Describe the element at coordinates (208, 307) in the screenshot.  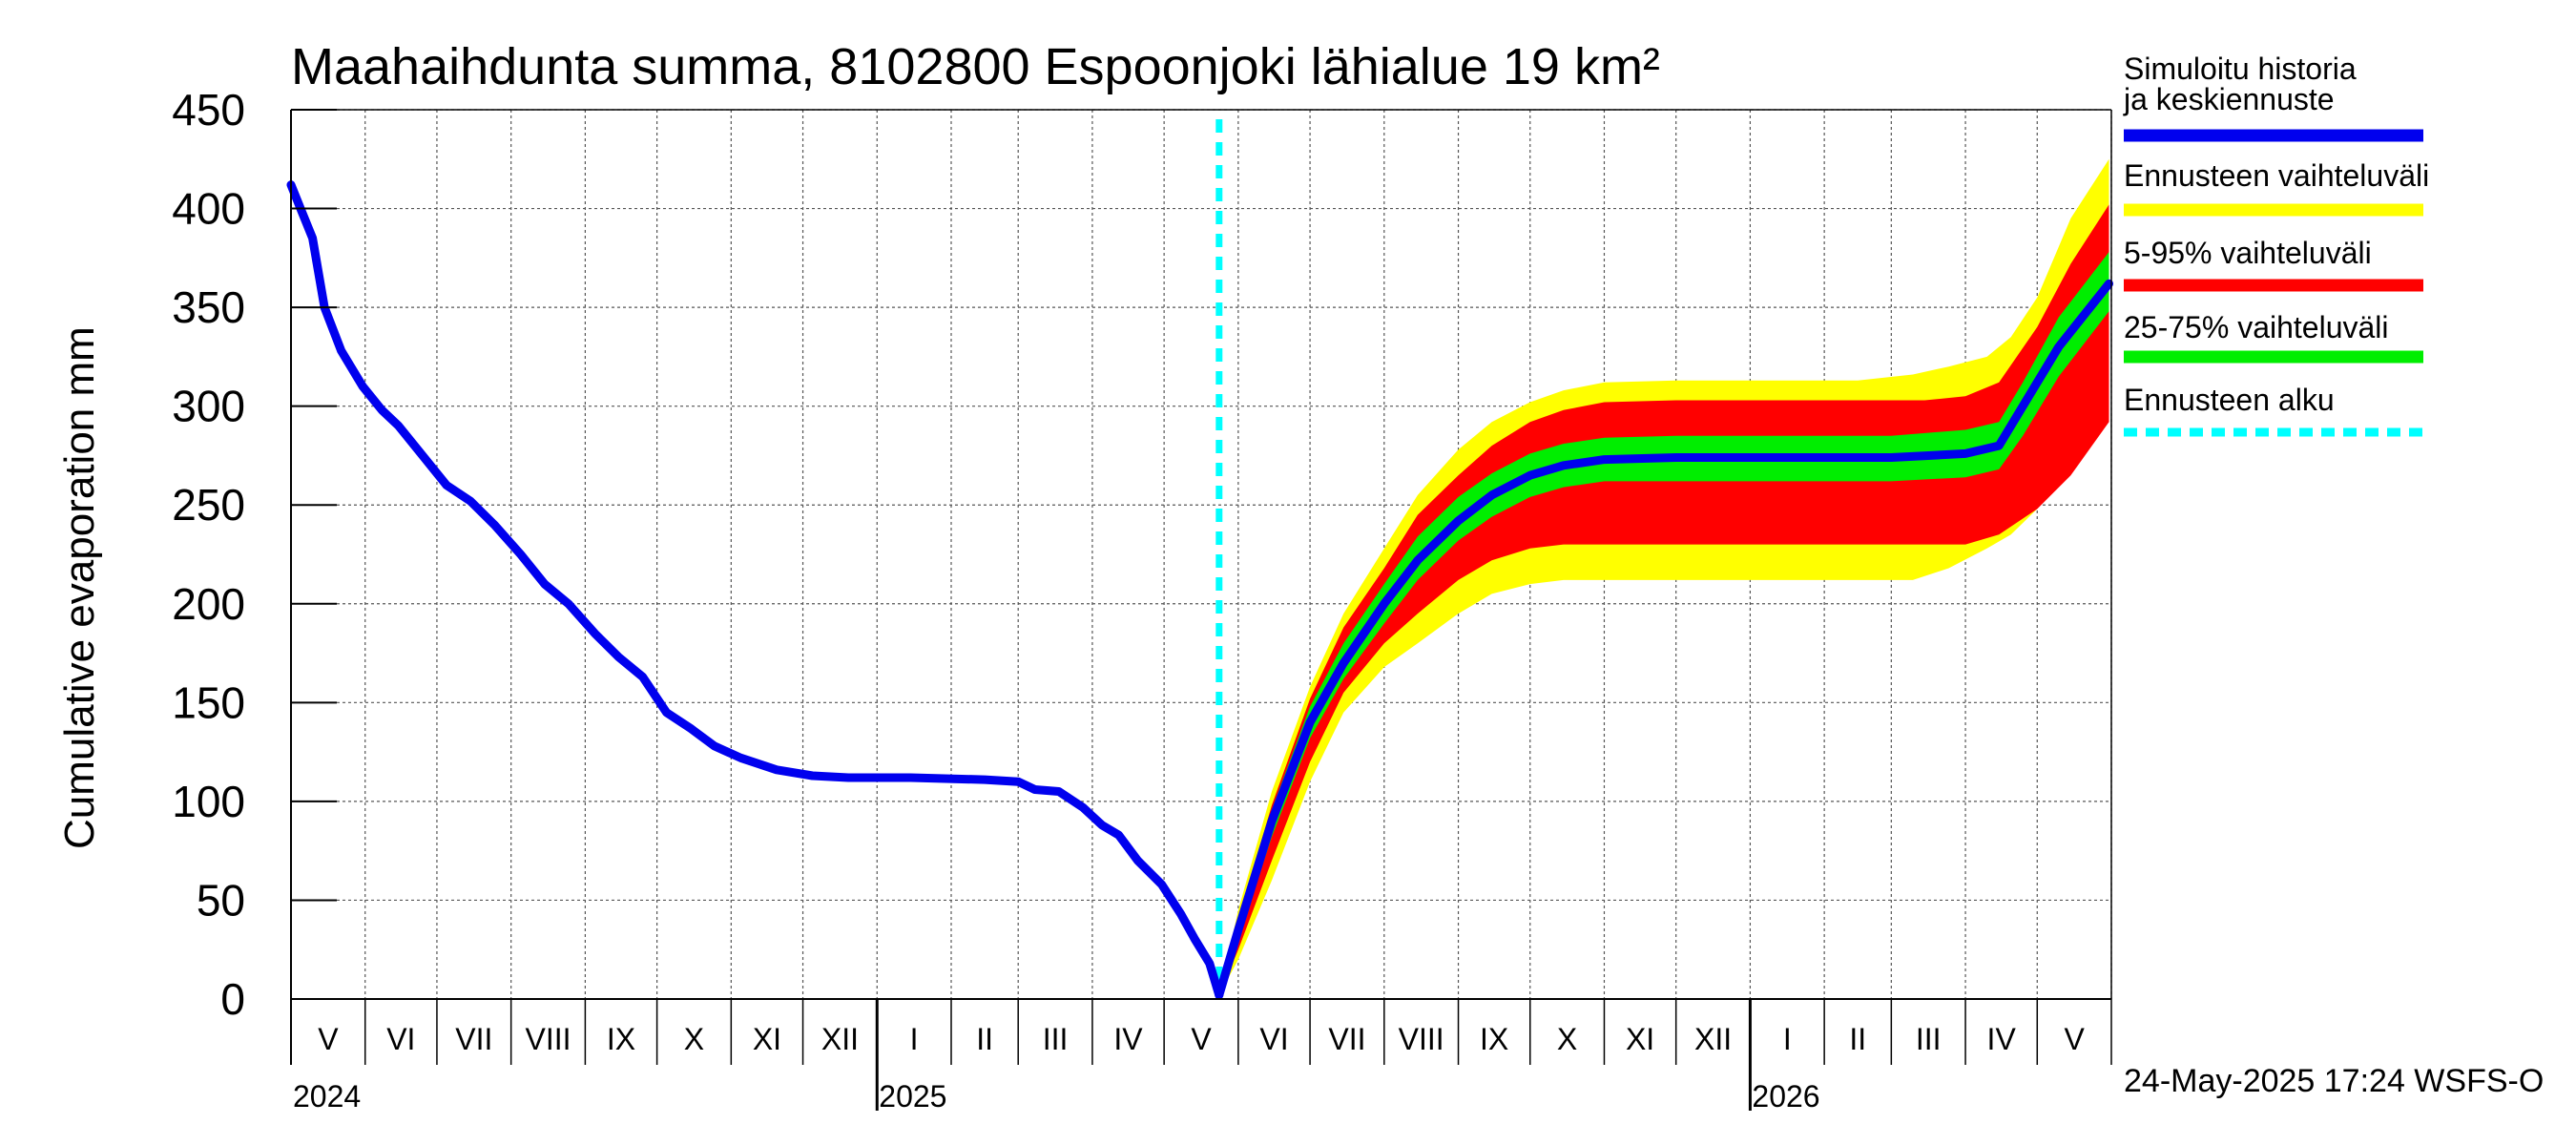
I see `y-tick-label: 350` at that location.